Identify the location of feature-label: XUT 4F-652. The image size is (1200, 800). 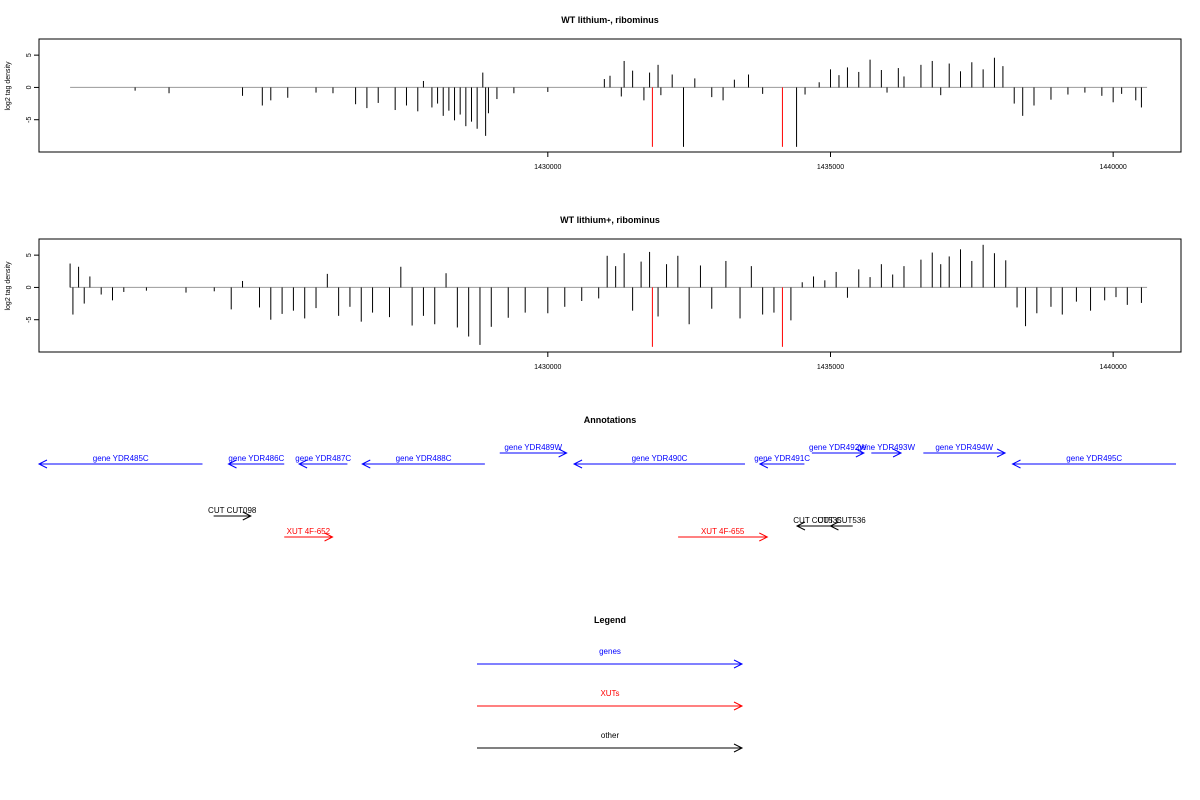
(309, 531).